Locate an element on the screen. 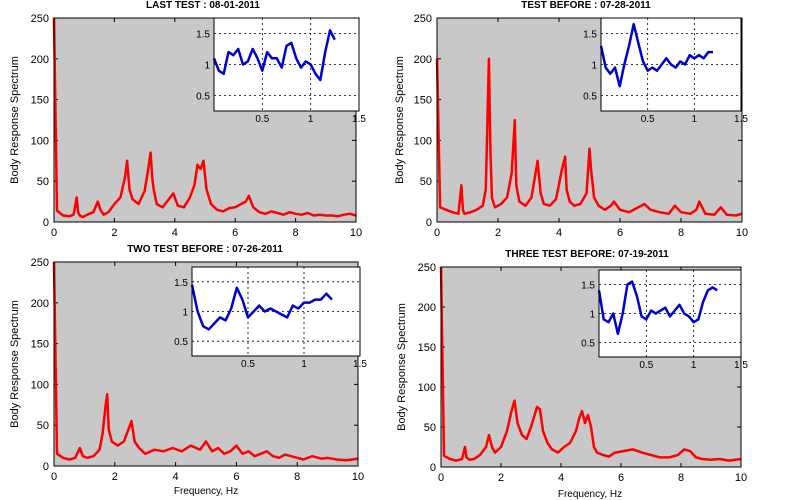 This screenshot has width=792, height=500. chart-title: TEST BEFORE : 07-28-2011 is located at coordinates (586, 5).